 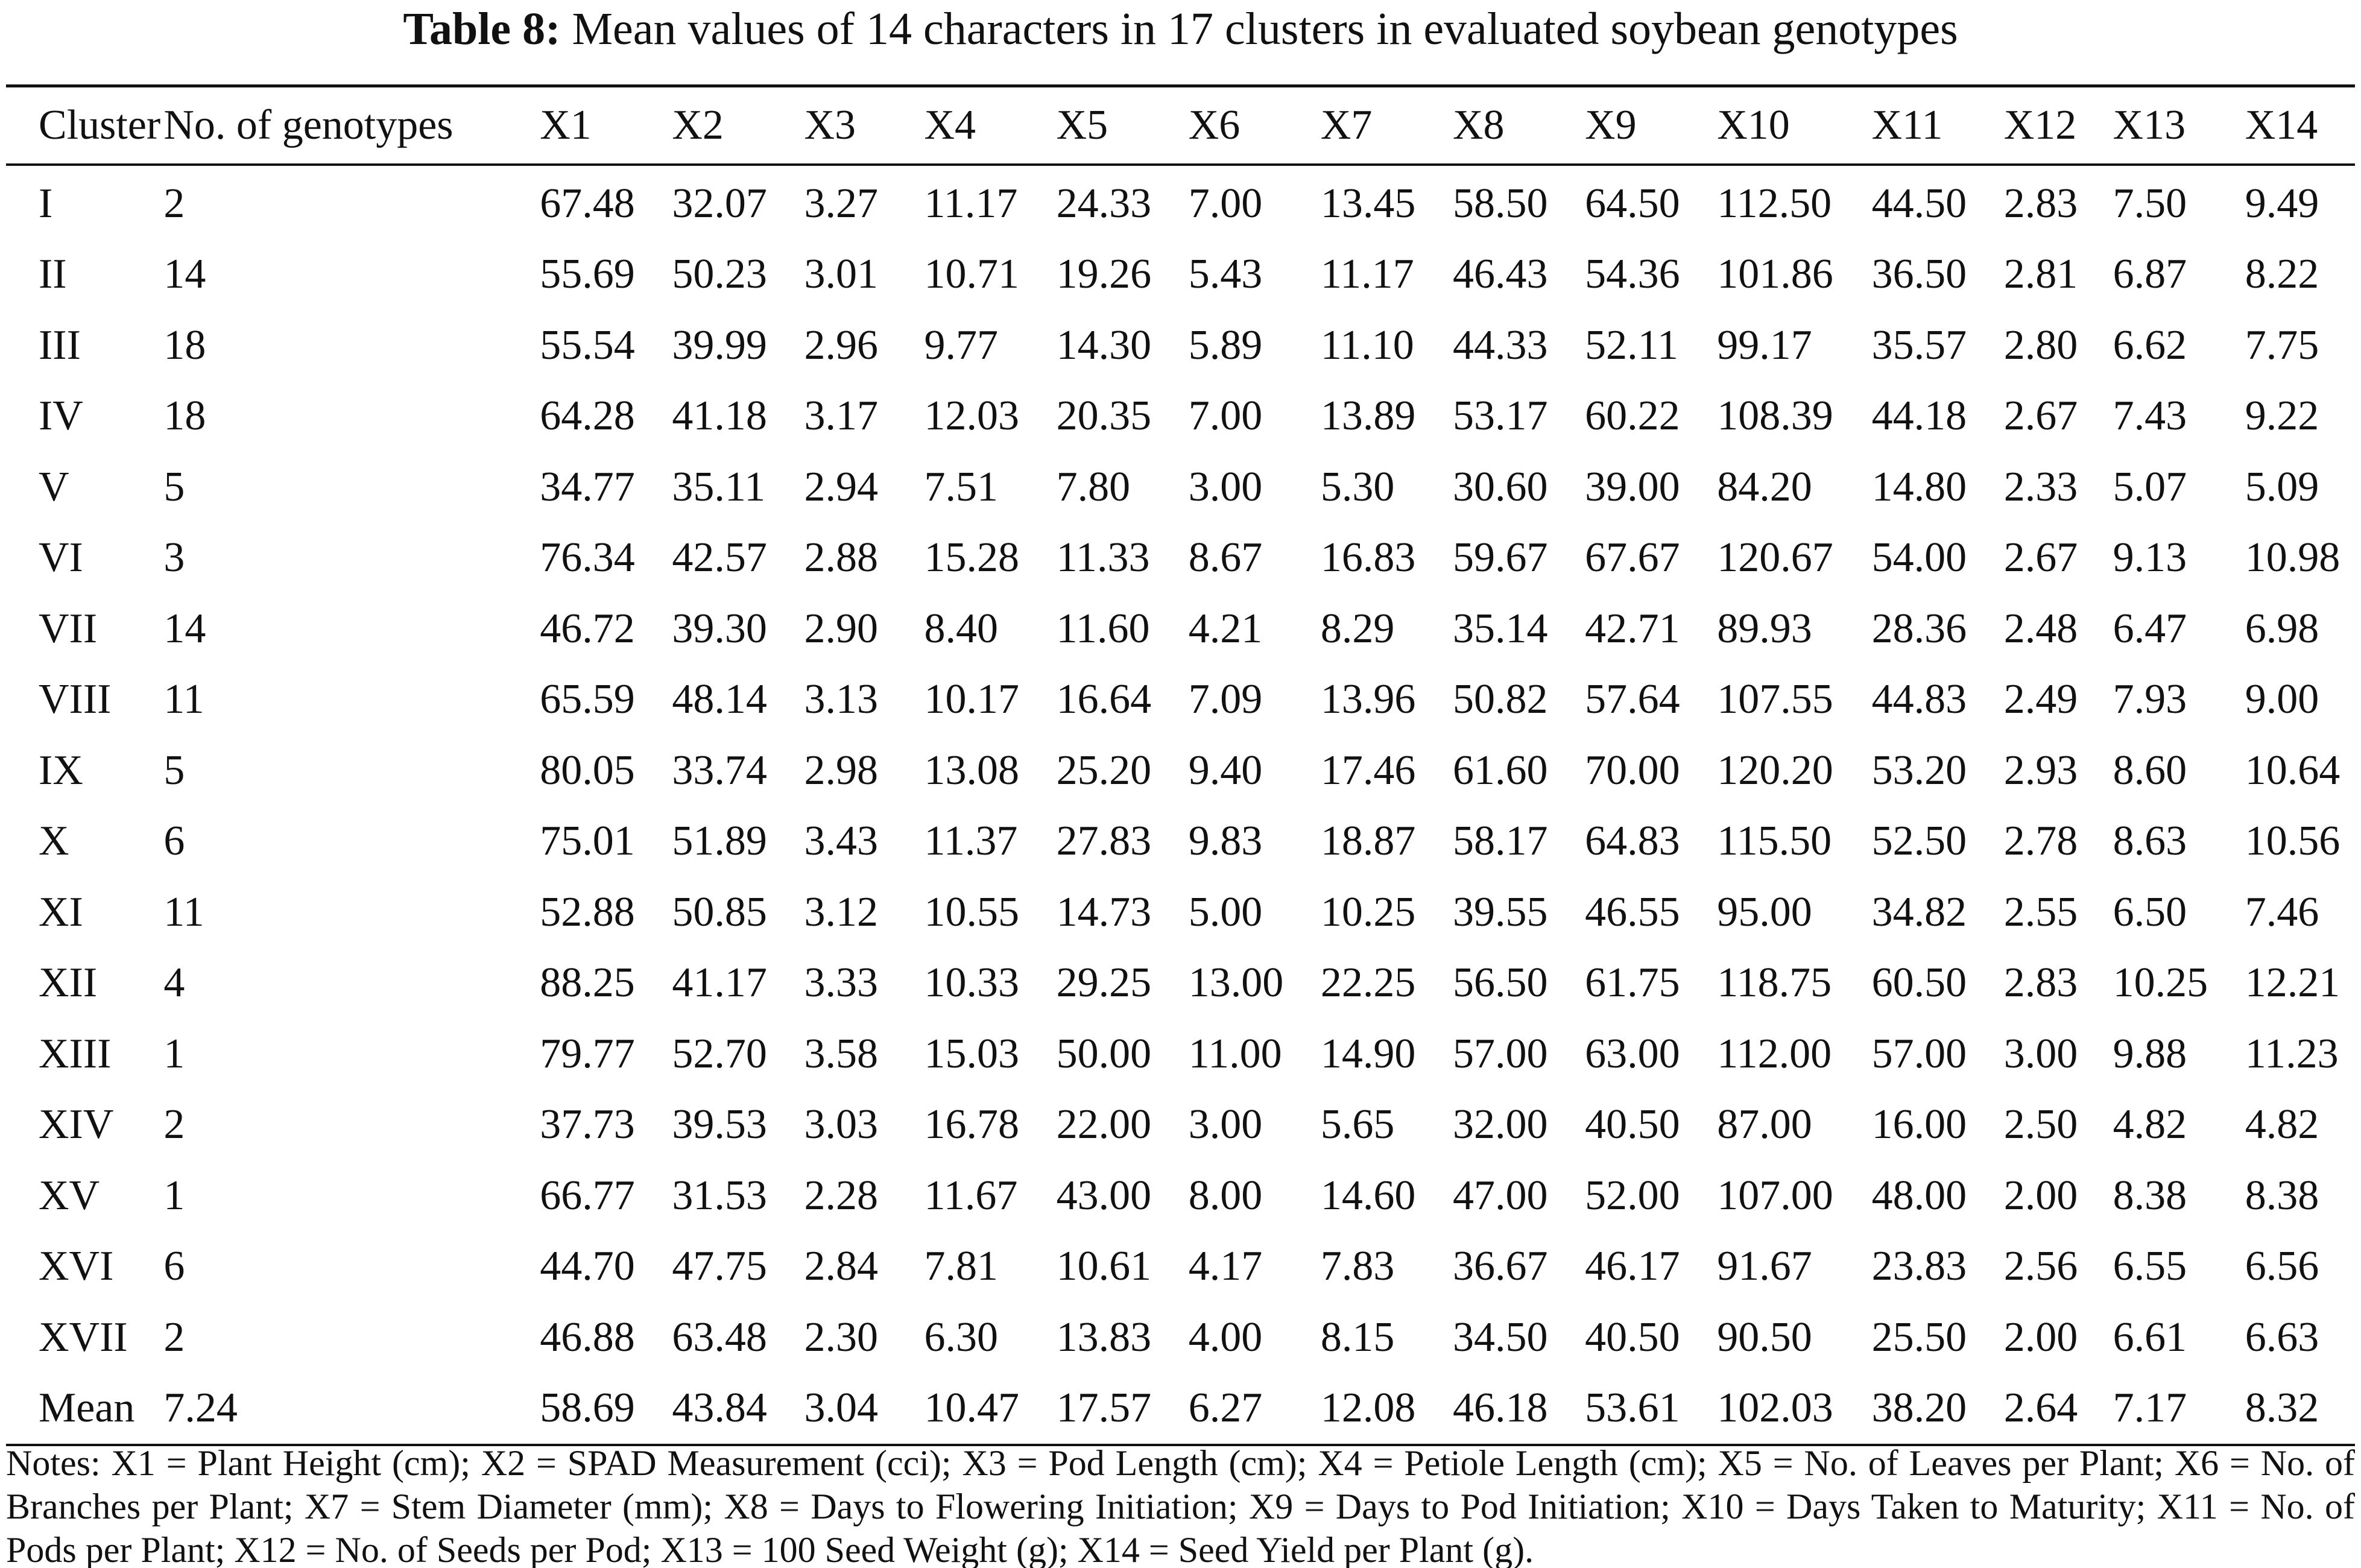 I want to click on value-cell: 27.83, so click(x=1104, y=842).